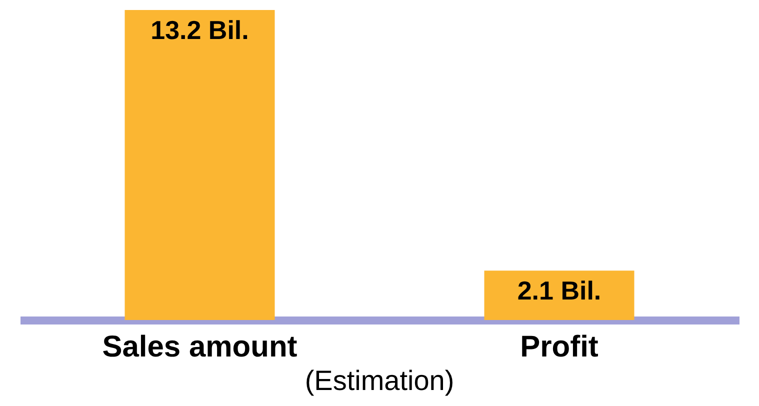 This screenshot has width=759, height=406. Describe the element at coordinates (199, 30) in the screenshot. I see `data-label: 13.2 Bil.` at that location.